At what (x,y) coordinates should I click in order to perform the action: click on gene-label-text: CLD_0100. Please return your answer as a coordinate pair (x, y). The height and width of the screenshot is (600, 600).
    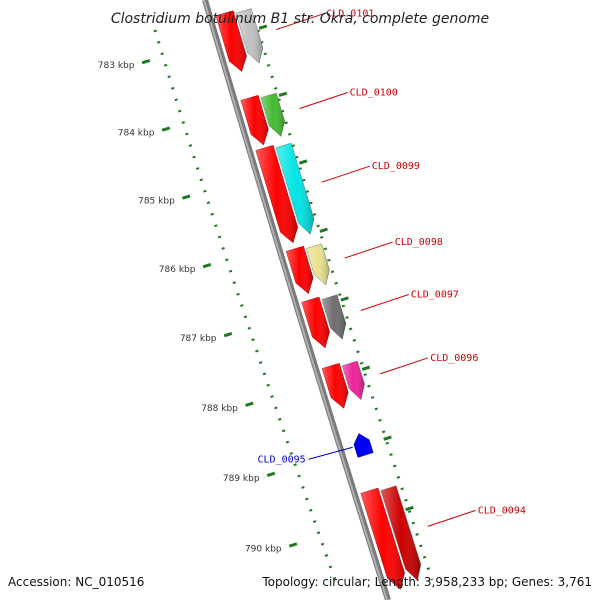
    Looking at the image, I should click on (374, 92).